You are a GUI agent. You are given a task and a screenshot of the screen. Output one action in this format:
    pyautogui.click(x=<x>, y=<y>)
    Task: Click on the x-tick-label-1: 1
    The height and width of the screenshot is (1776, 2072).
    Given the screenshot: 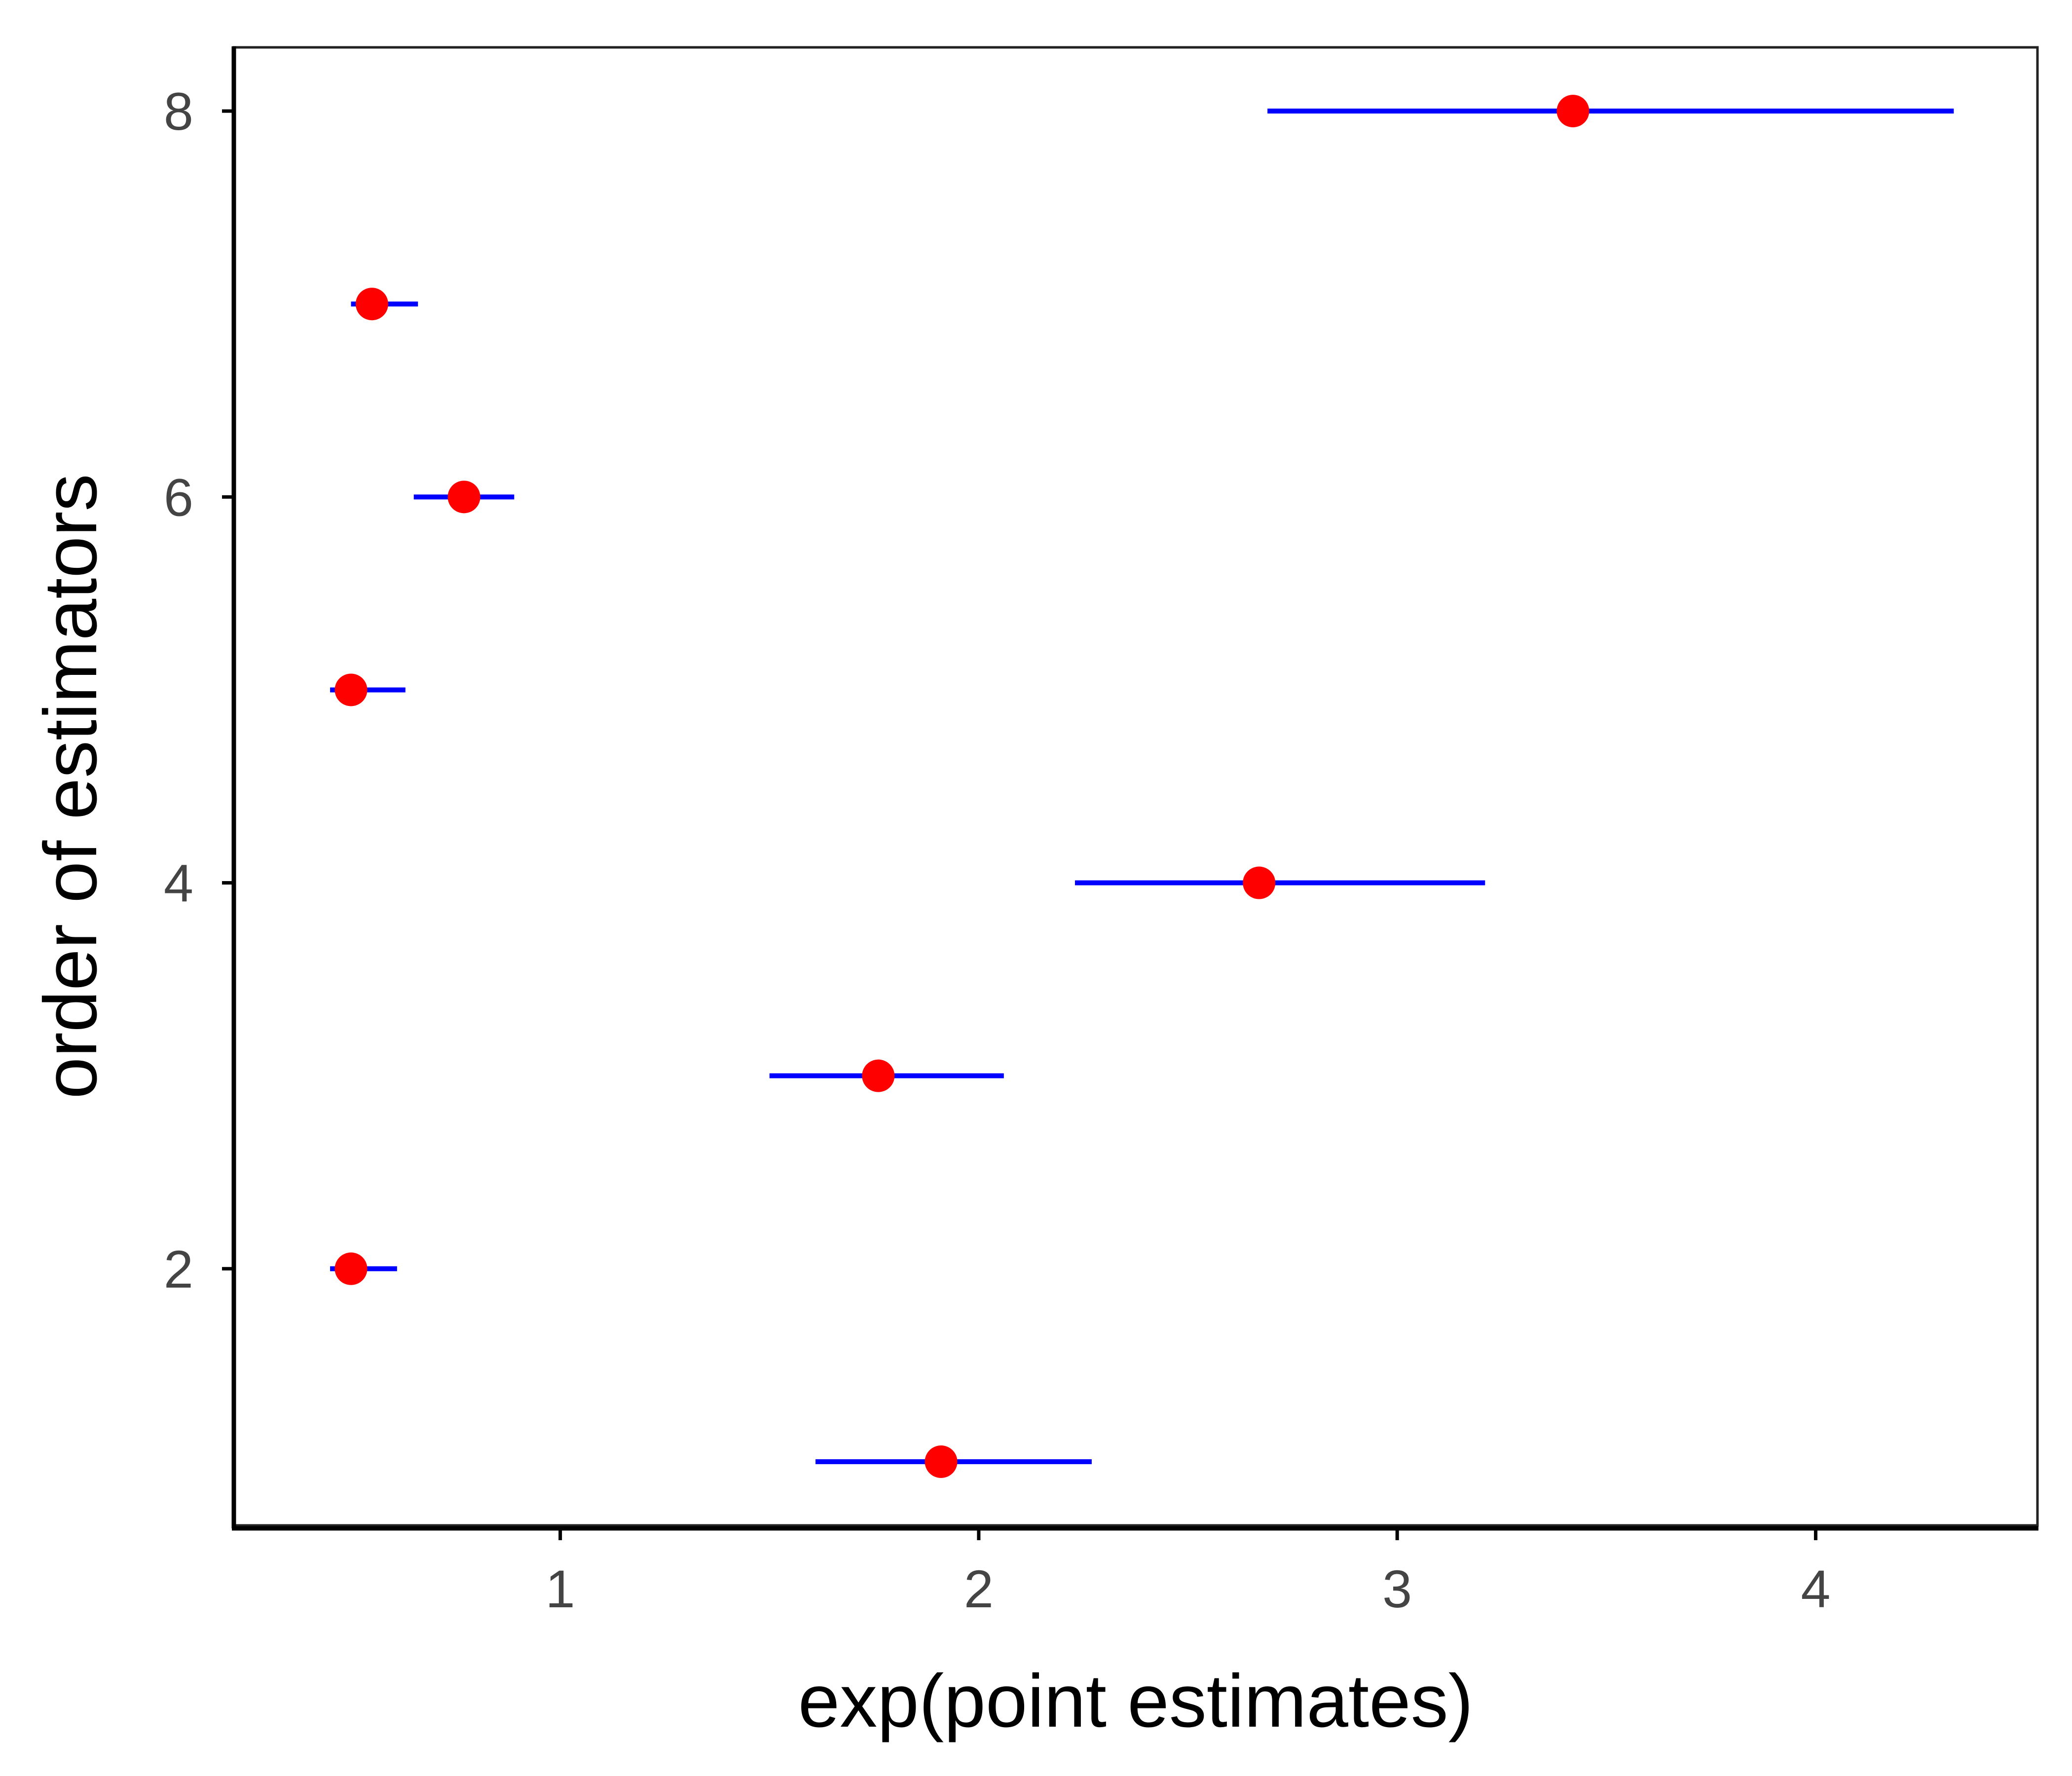 What is the action you would take?
    pyautogui.click(x=561, y=1589)
    